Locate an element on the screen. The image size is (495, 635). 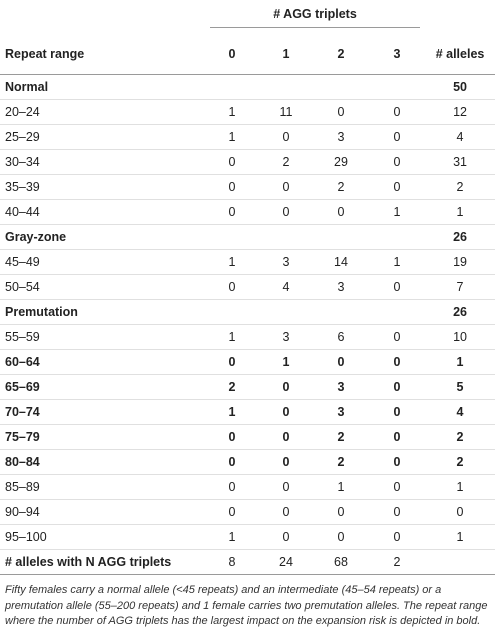
row-label: 55–59 is located at coordinates (102, 337).